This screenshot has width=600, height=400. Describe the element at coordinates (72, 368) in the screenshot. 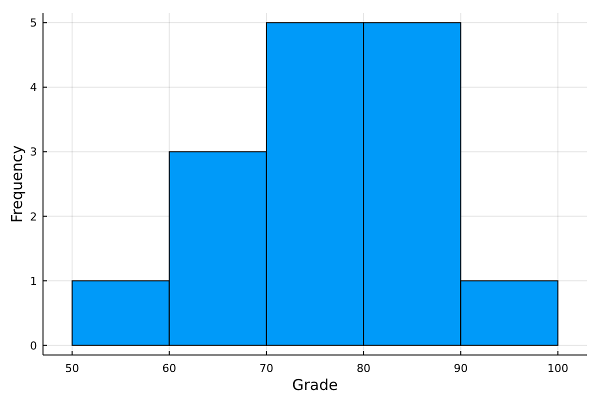

I see `x-tick-label: 50` at that location.